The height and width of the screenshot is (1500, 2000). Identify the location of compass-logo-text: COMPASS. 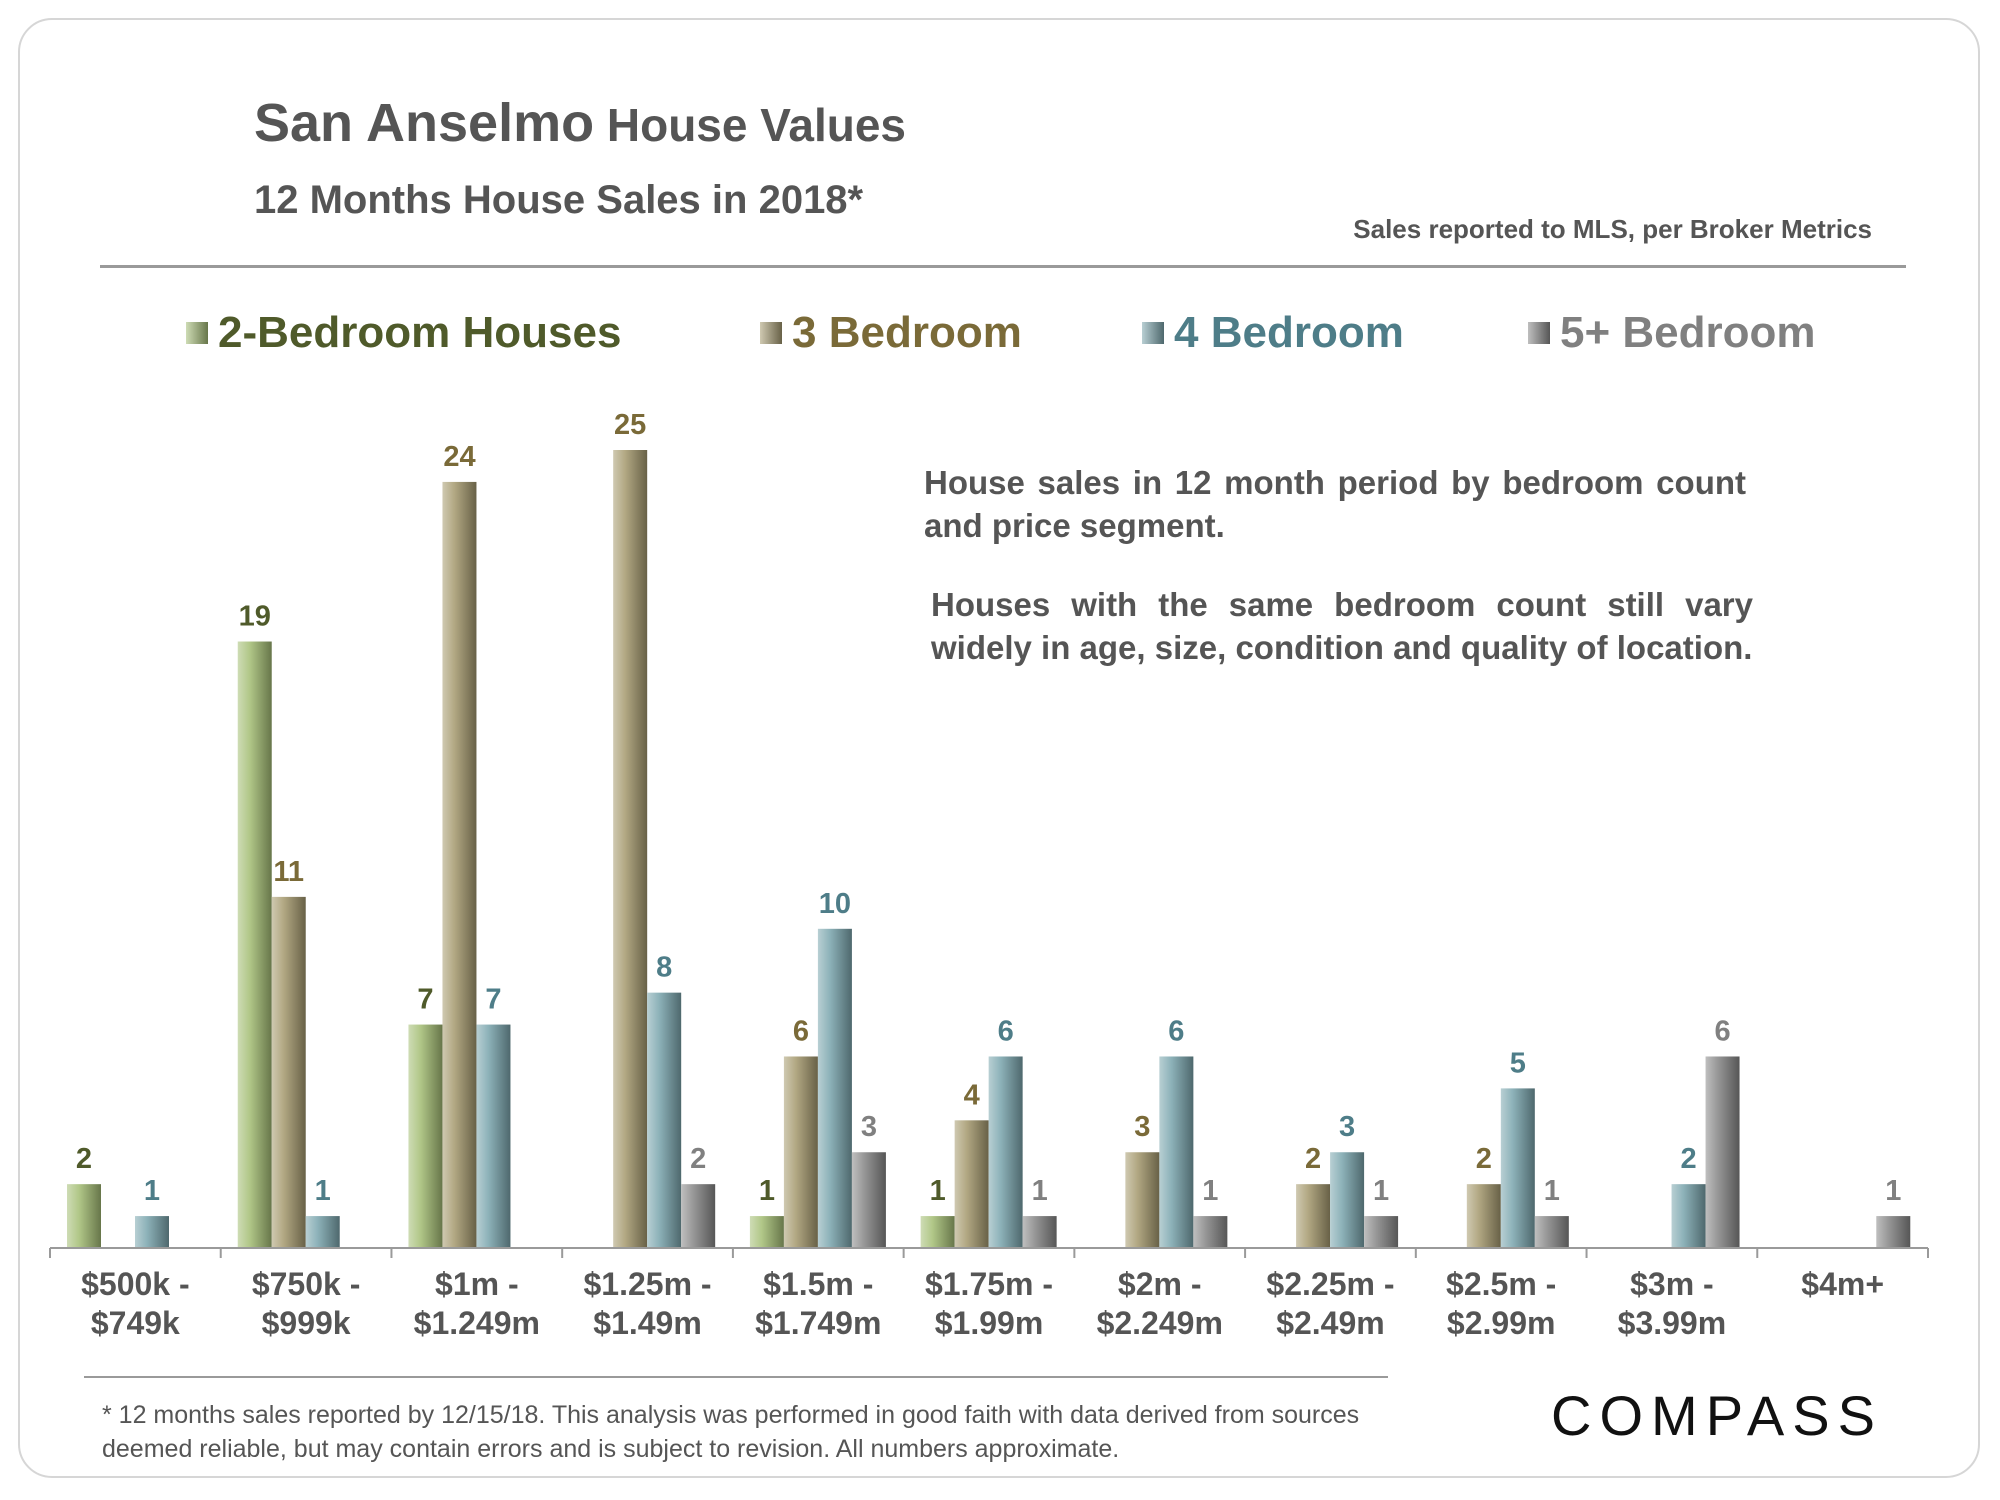
(1717, 1415).